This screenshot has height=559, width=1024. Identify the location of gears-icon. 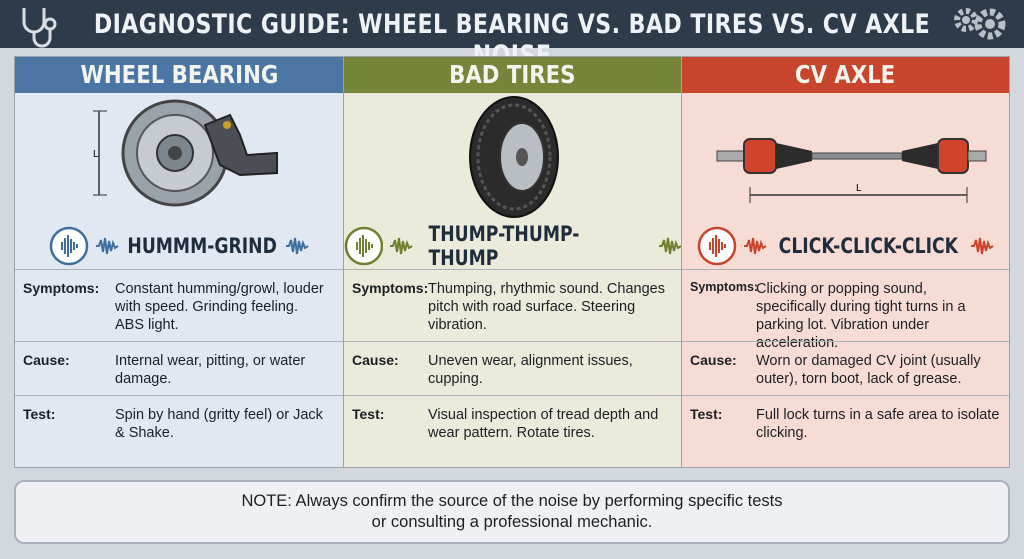
(980, 24).